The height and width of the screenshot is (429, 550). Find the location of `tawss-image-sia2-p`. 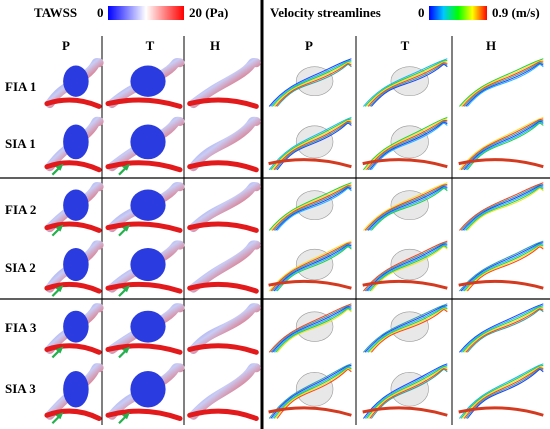

tawss-image-sia2-p is located at coordinates (74, 268).